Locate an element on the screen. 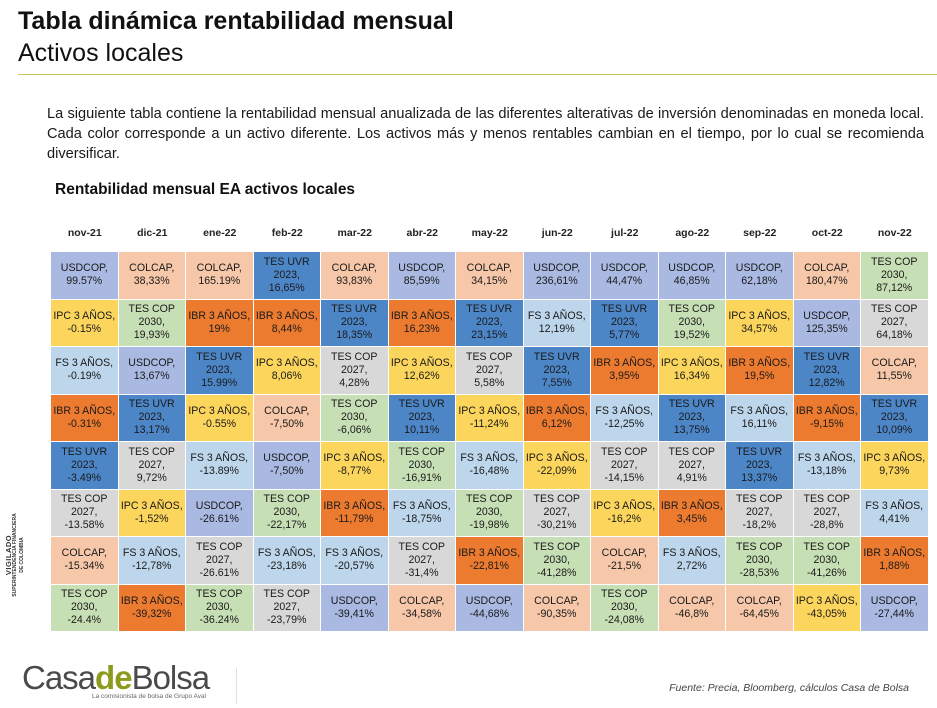  table-cell: IPC 3 AÑOS, 12,62% is located at coordinates (422, 371).